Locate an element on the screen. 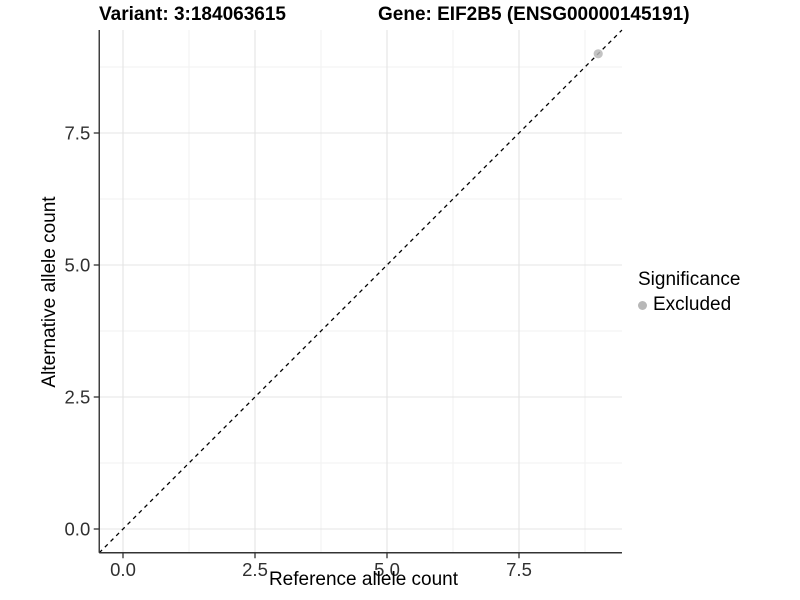 The height and width of the screenshot is (600, 800). legend-item: Excluded is located at coordinates (689, 305).